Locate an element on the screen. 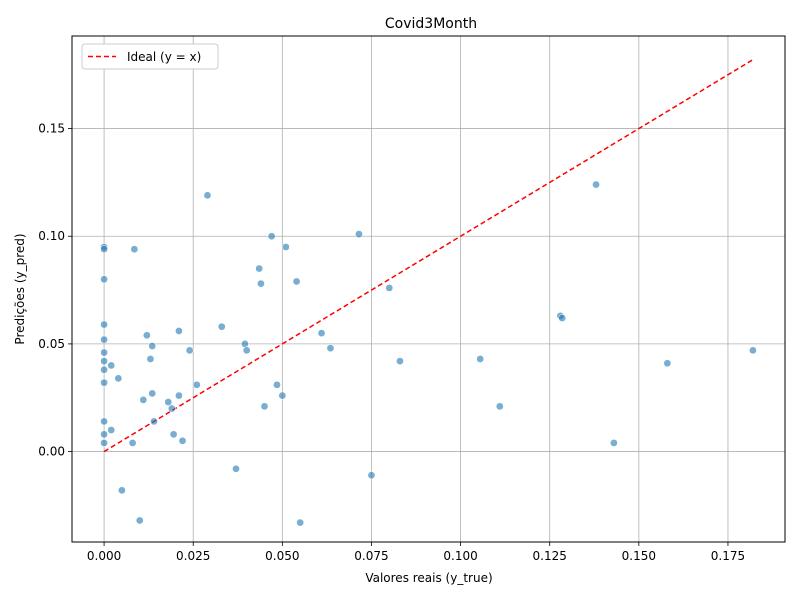 The height and width of the screenshot is (600, 800). legend-label: Ideal (y = x) is located at coordinates (164, 57).